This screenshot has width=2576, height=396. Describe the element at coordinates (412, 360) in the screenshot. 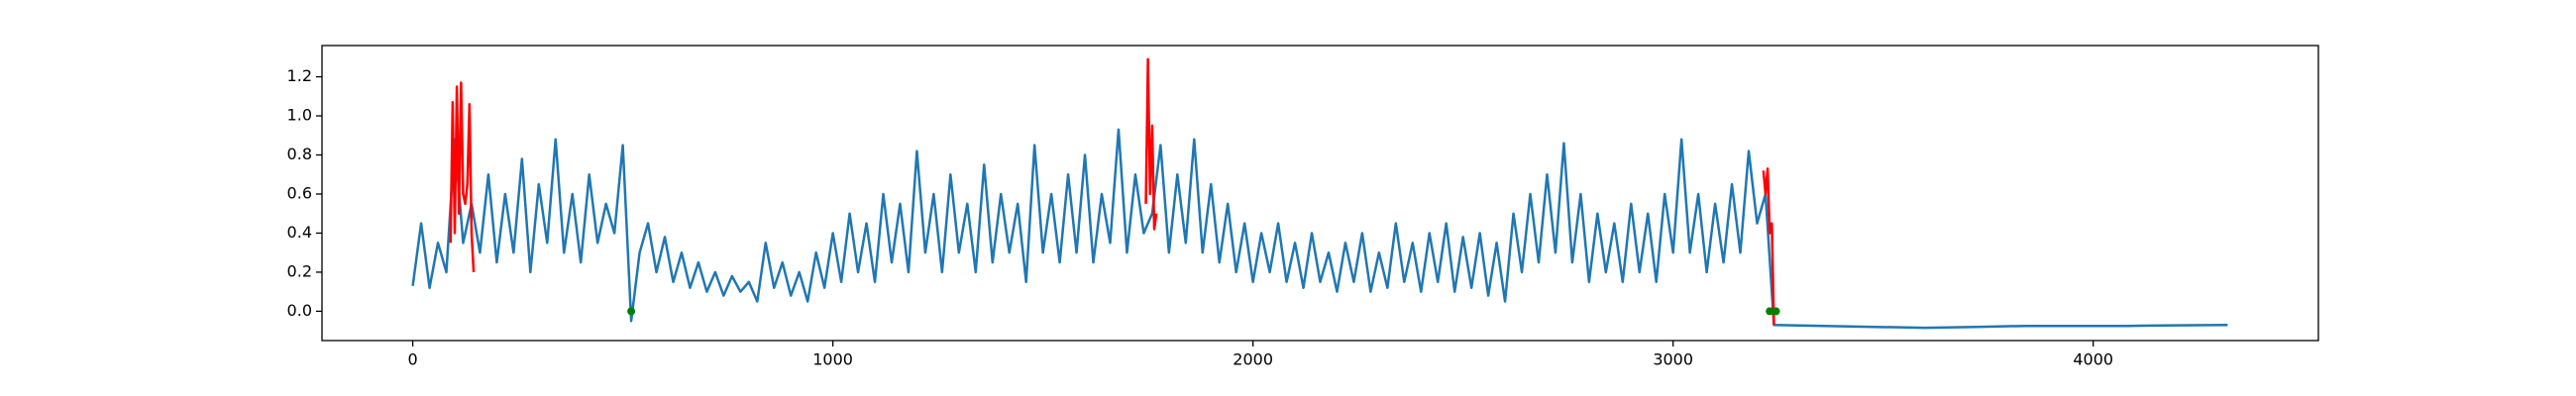

I see `x-tick-label: 0` at that location.